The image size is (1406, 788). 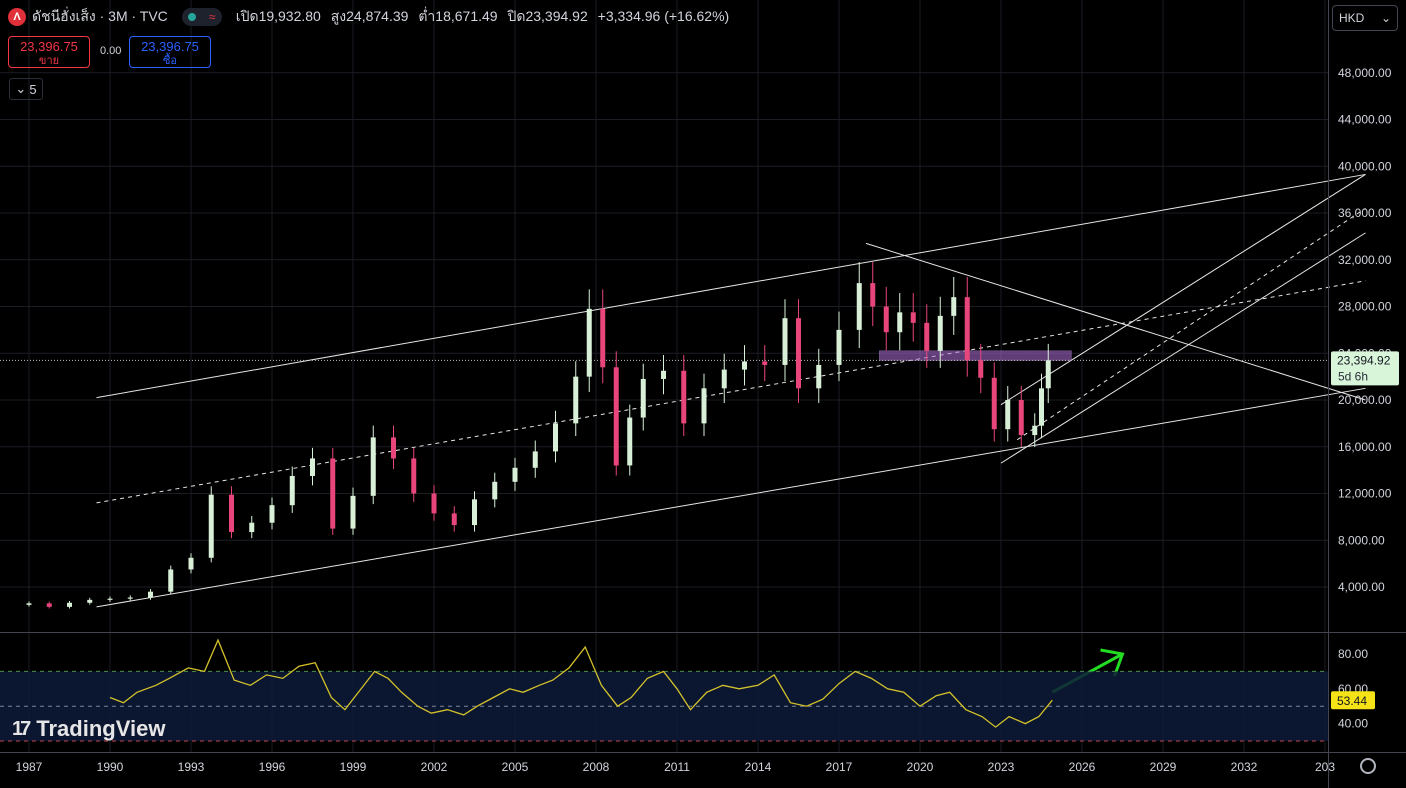 I want to click on indicators-toggle-button: ⌄ 5, so click(x=26, y=89).